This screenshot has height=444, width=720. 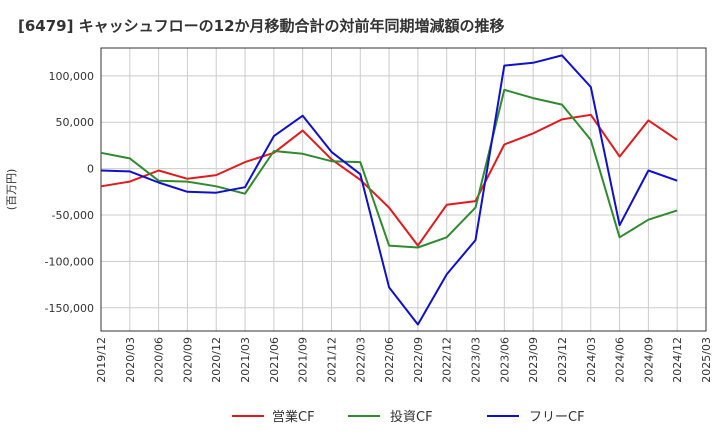 I want to click on legend: 営業CF 投資CF フリーCF, so click(x=408, y=417).